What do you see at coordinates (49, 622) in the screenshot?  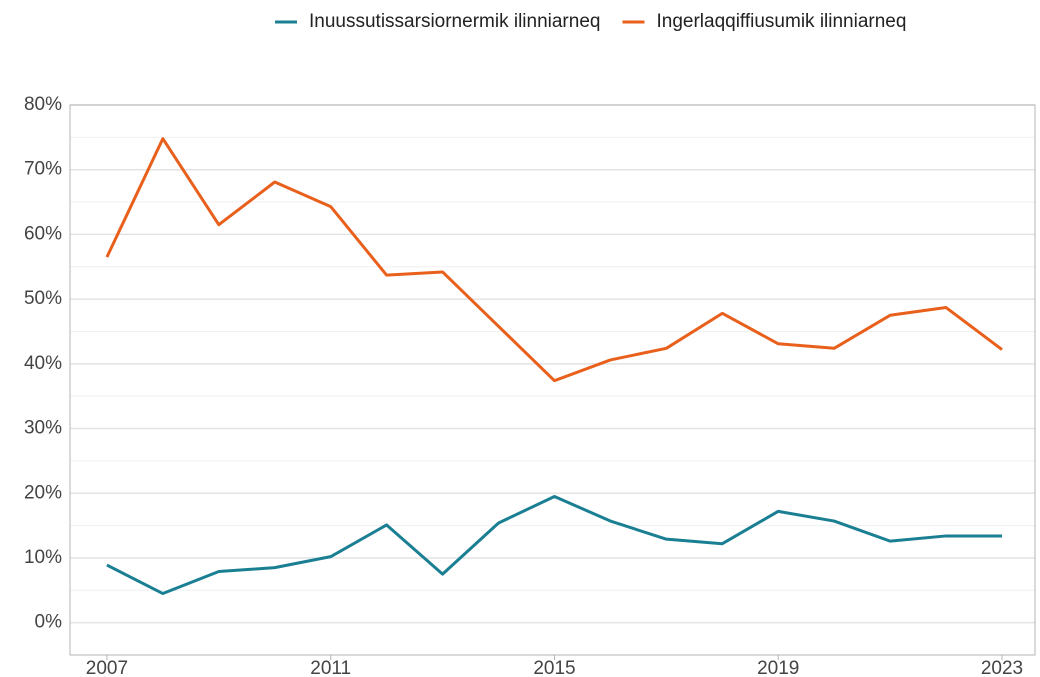 I see `y-tick-label: 0%` at bounding box center [49, 622].